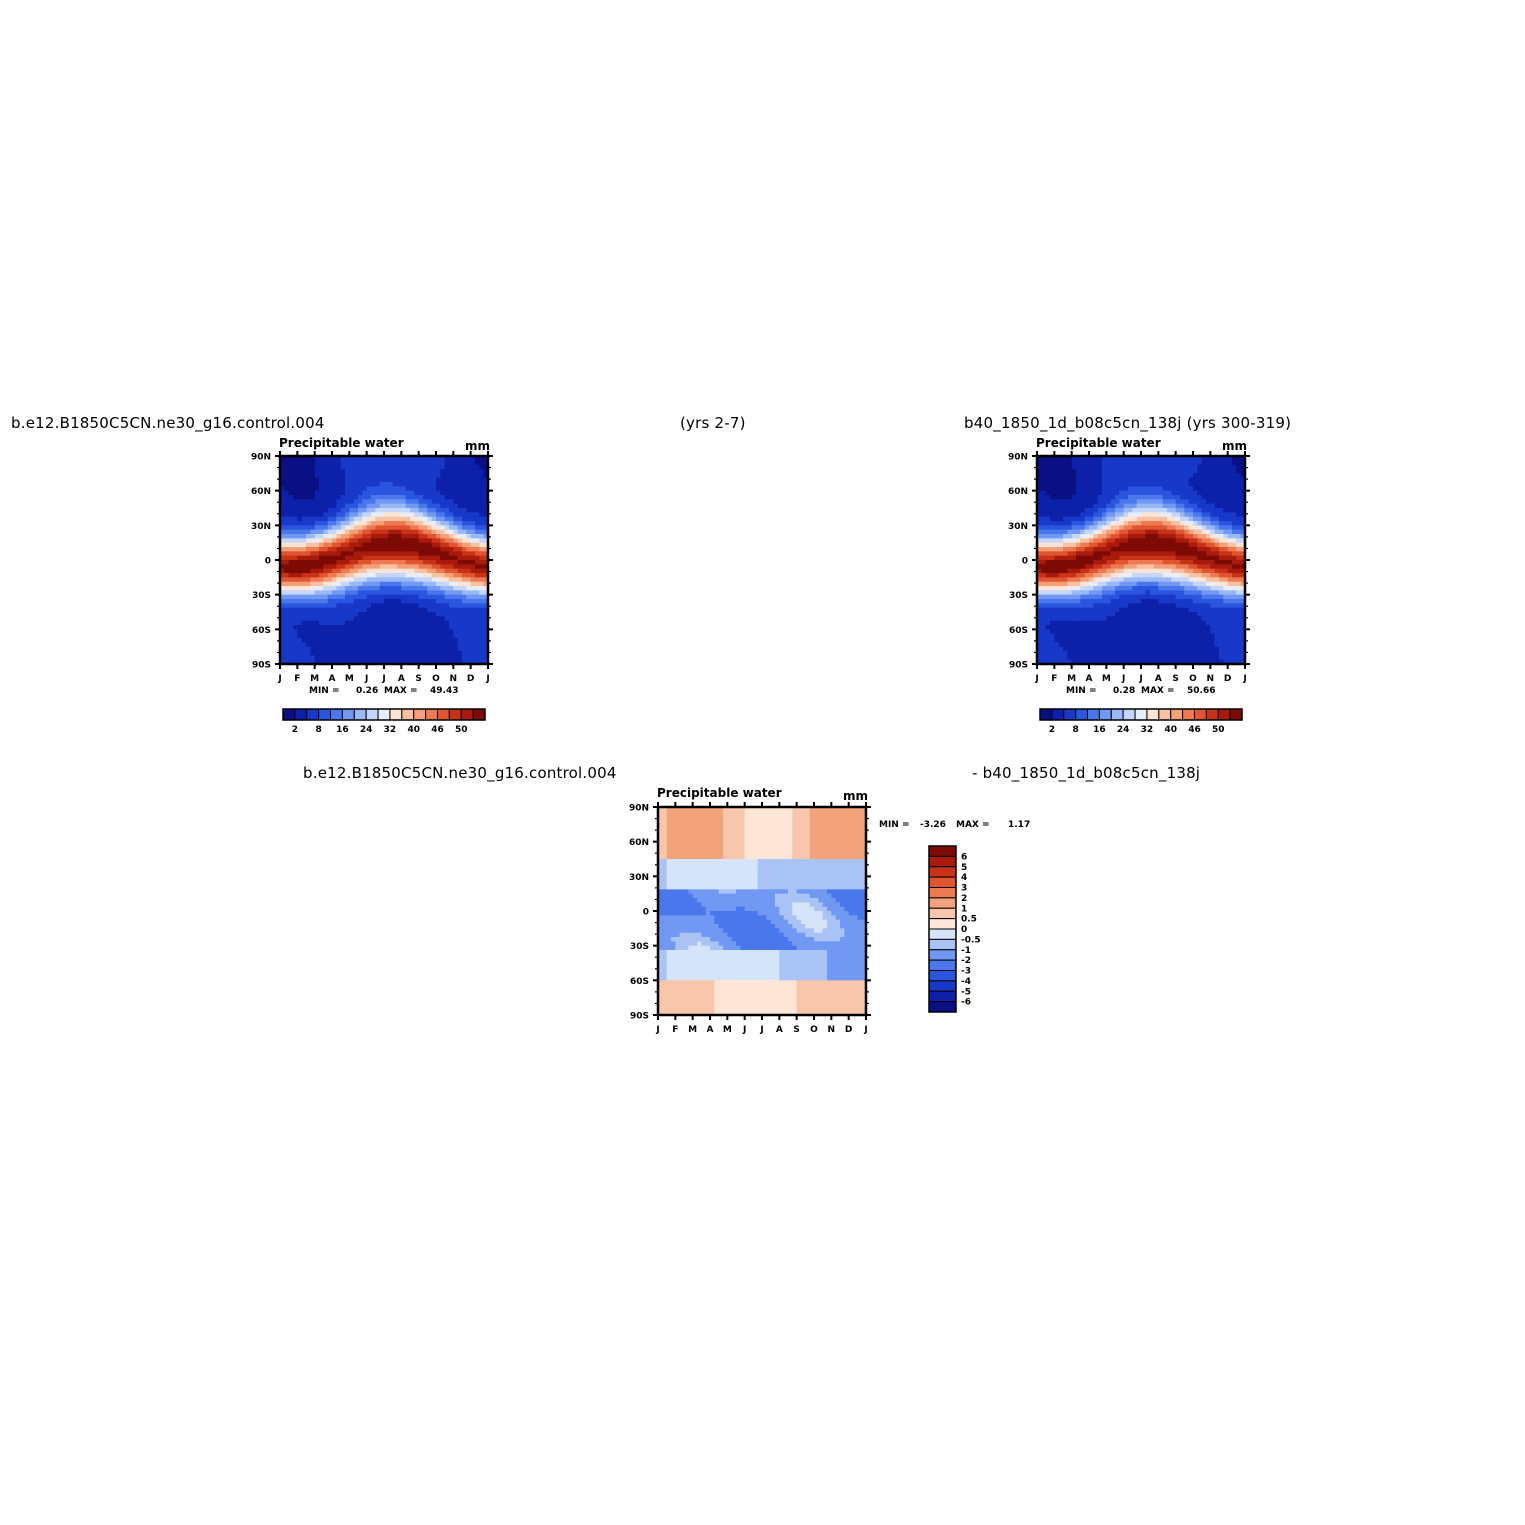  Describe the element at coordinates (1018, 458) in the screenshot. I see `y-tick-label: 90N` at that location.